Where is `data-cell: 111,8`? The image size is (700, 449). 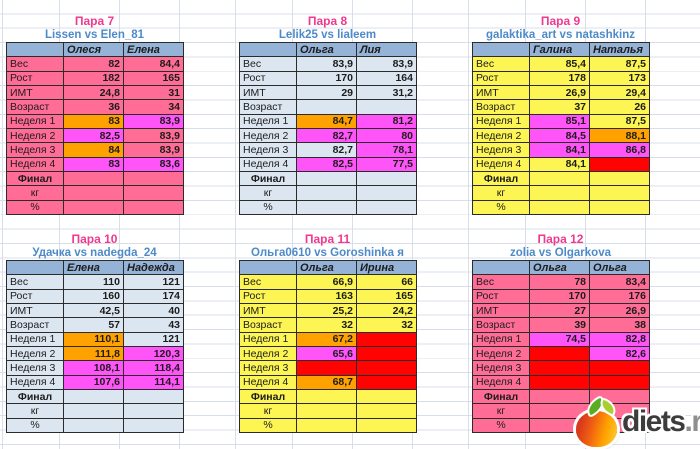
data-cell: 111,8 is located at coordinates (93, 354).